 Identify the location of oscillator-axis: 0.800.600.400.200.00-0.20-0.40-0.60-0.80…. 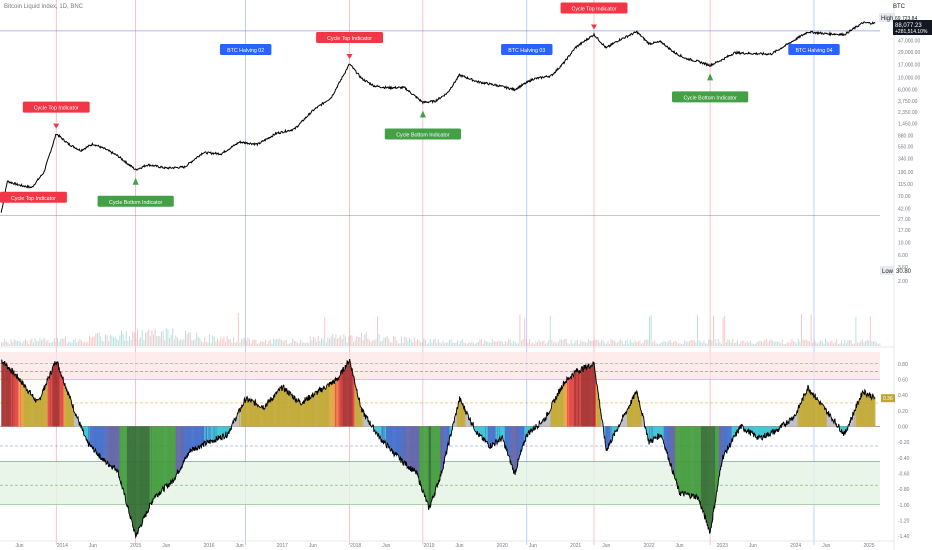
(895, 451).